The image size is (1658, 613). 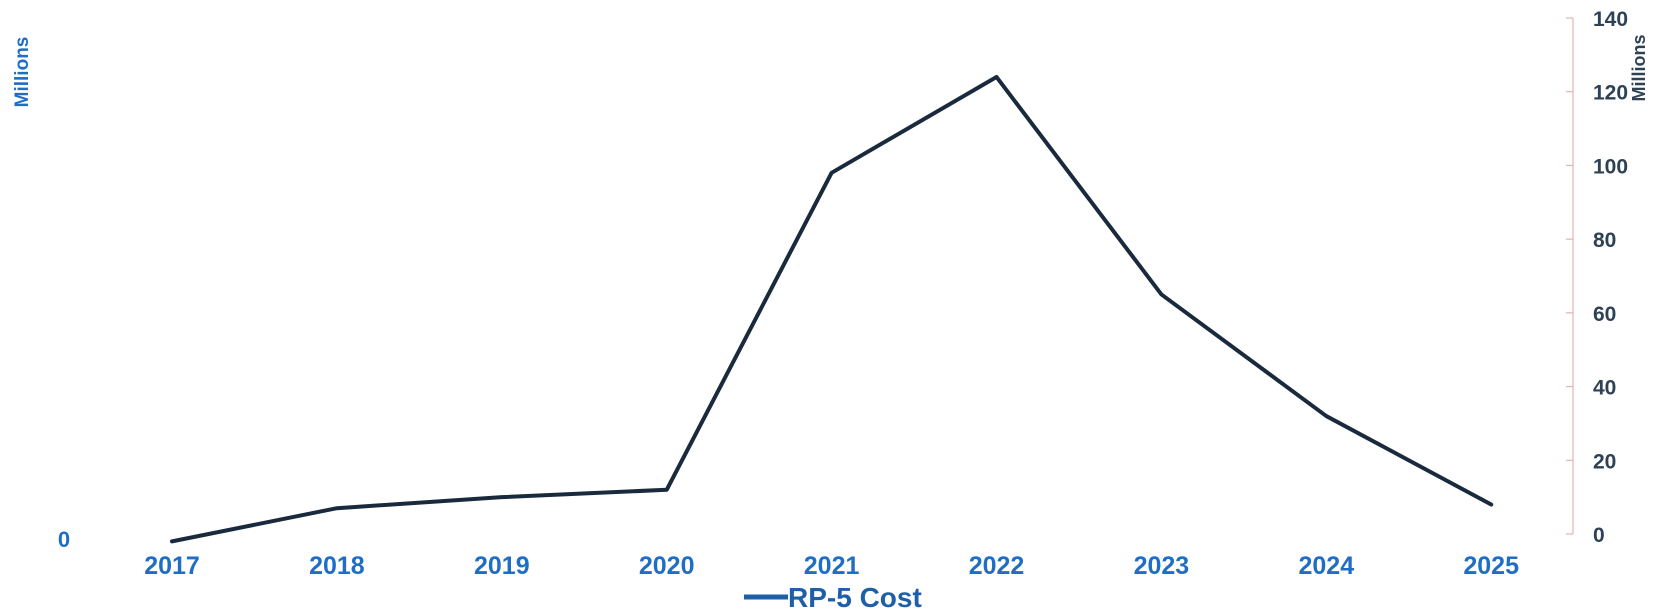 I want to click on x-axis-tick-label: 2024, so click(x=1326, y=566).